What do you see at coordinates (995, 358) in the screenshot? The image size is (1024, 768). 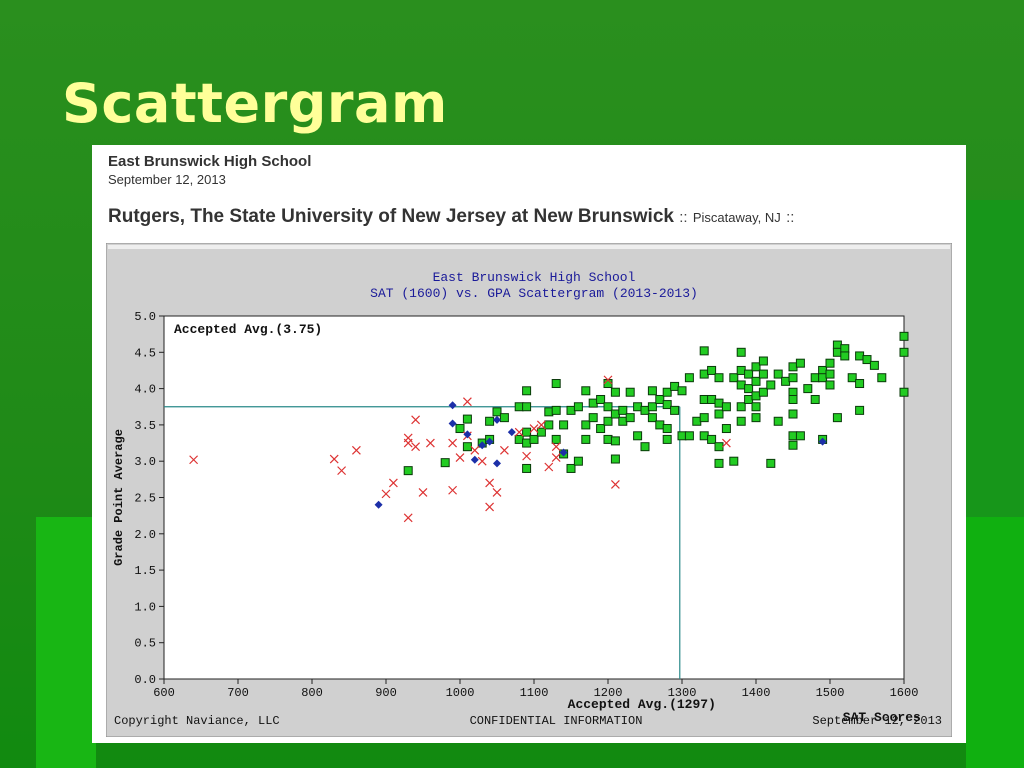 I see `decor-band-top` at bounding box center [995, 358].